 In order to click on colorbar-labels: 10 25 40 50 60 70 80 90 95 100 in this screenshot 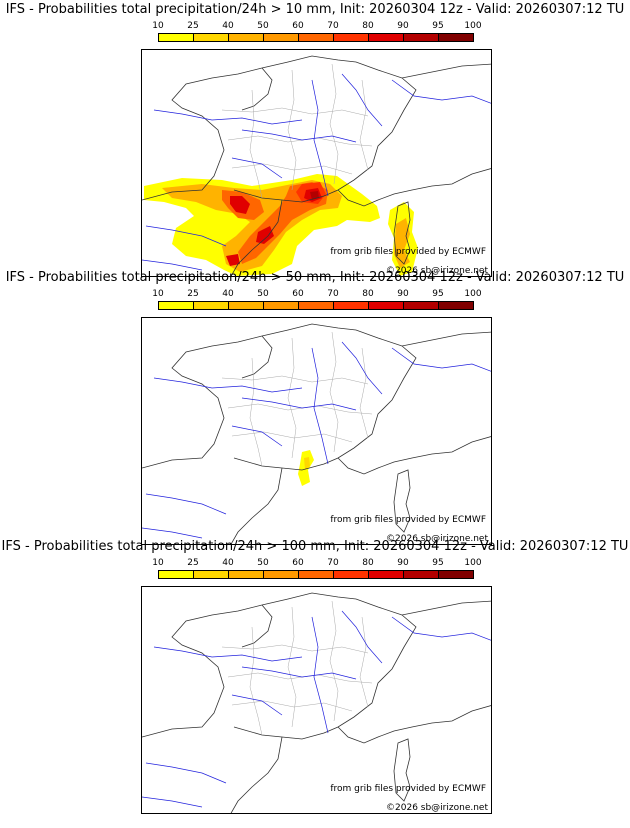, I will do `click(320, 294)`.